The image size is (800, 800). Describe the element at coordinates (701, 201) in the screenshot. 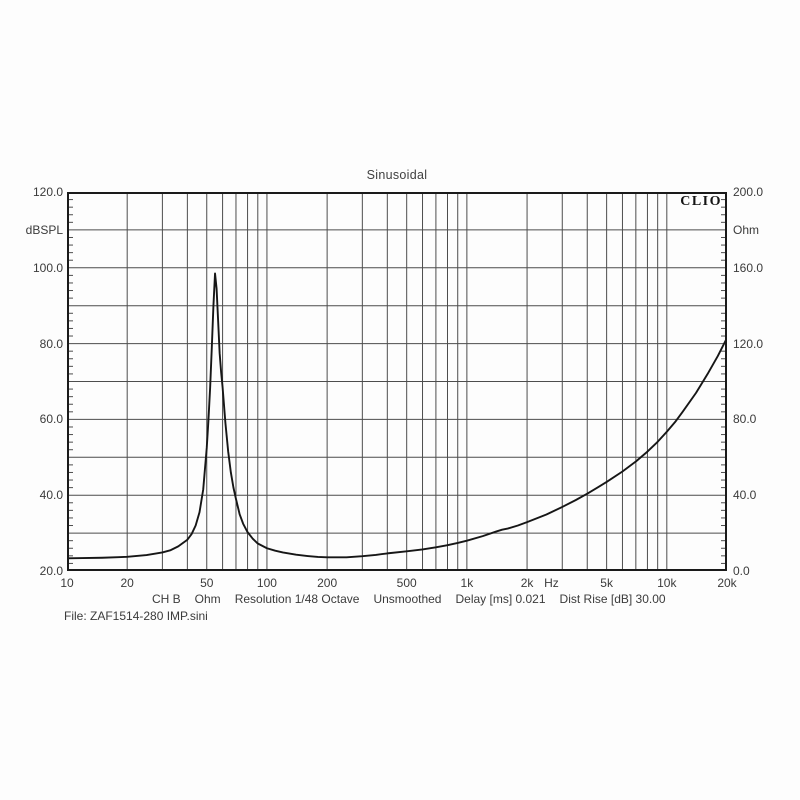

I see `clio-logo: CLIO` at that location.